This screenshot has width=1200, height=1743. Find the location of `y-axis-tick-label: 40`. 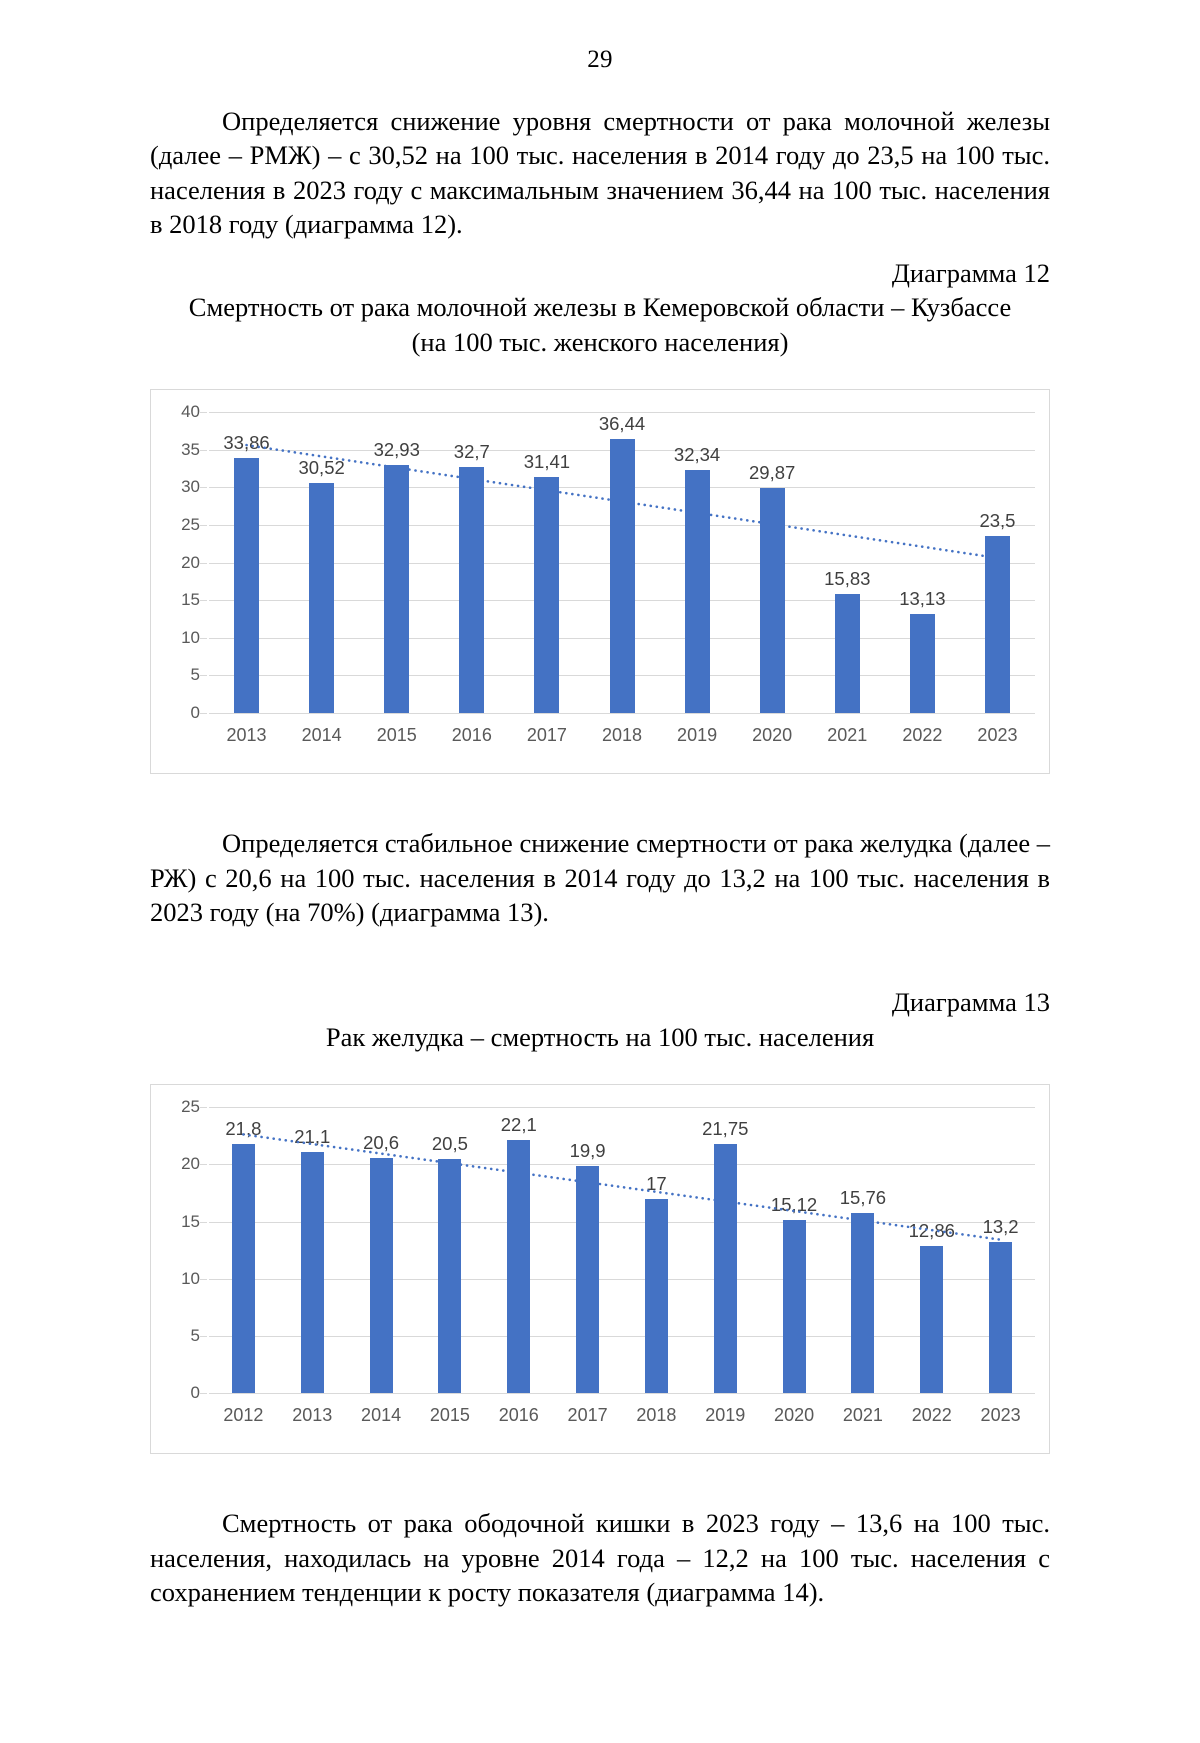

y-axis-tick-label: 40 is located at coordinates (190, 412).